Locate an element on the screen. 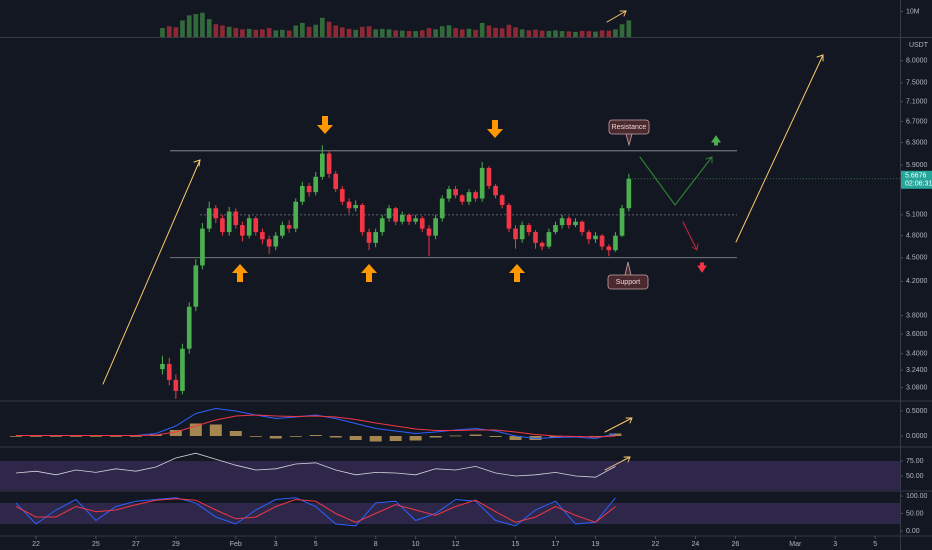 The width and height of the screenshot is (932, 550). stoch-k-line is located at coordinates (315, 512).